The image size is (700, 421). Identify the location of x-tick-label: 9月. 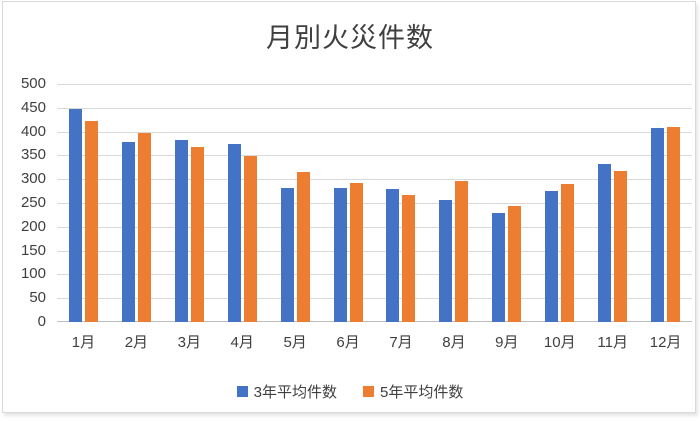
(507, 342).